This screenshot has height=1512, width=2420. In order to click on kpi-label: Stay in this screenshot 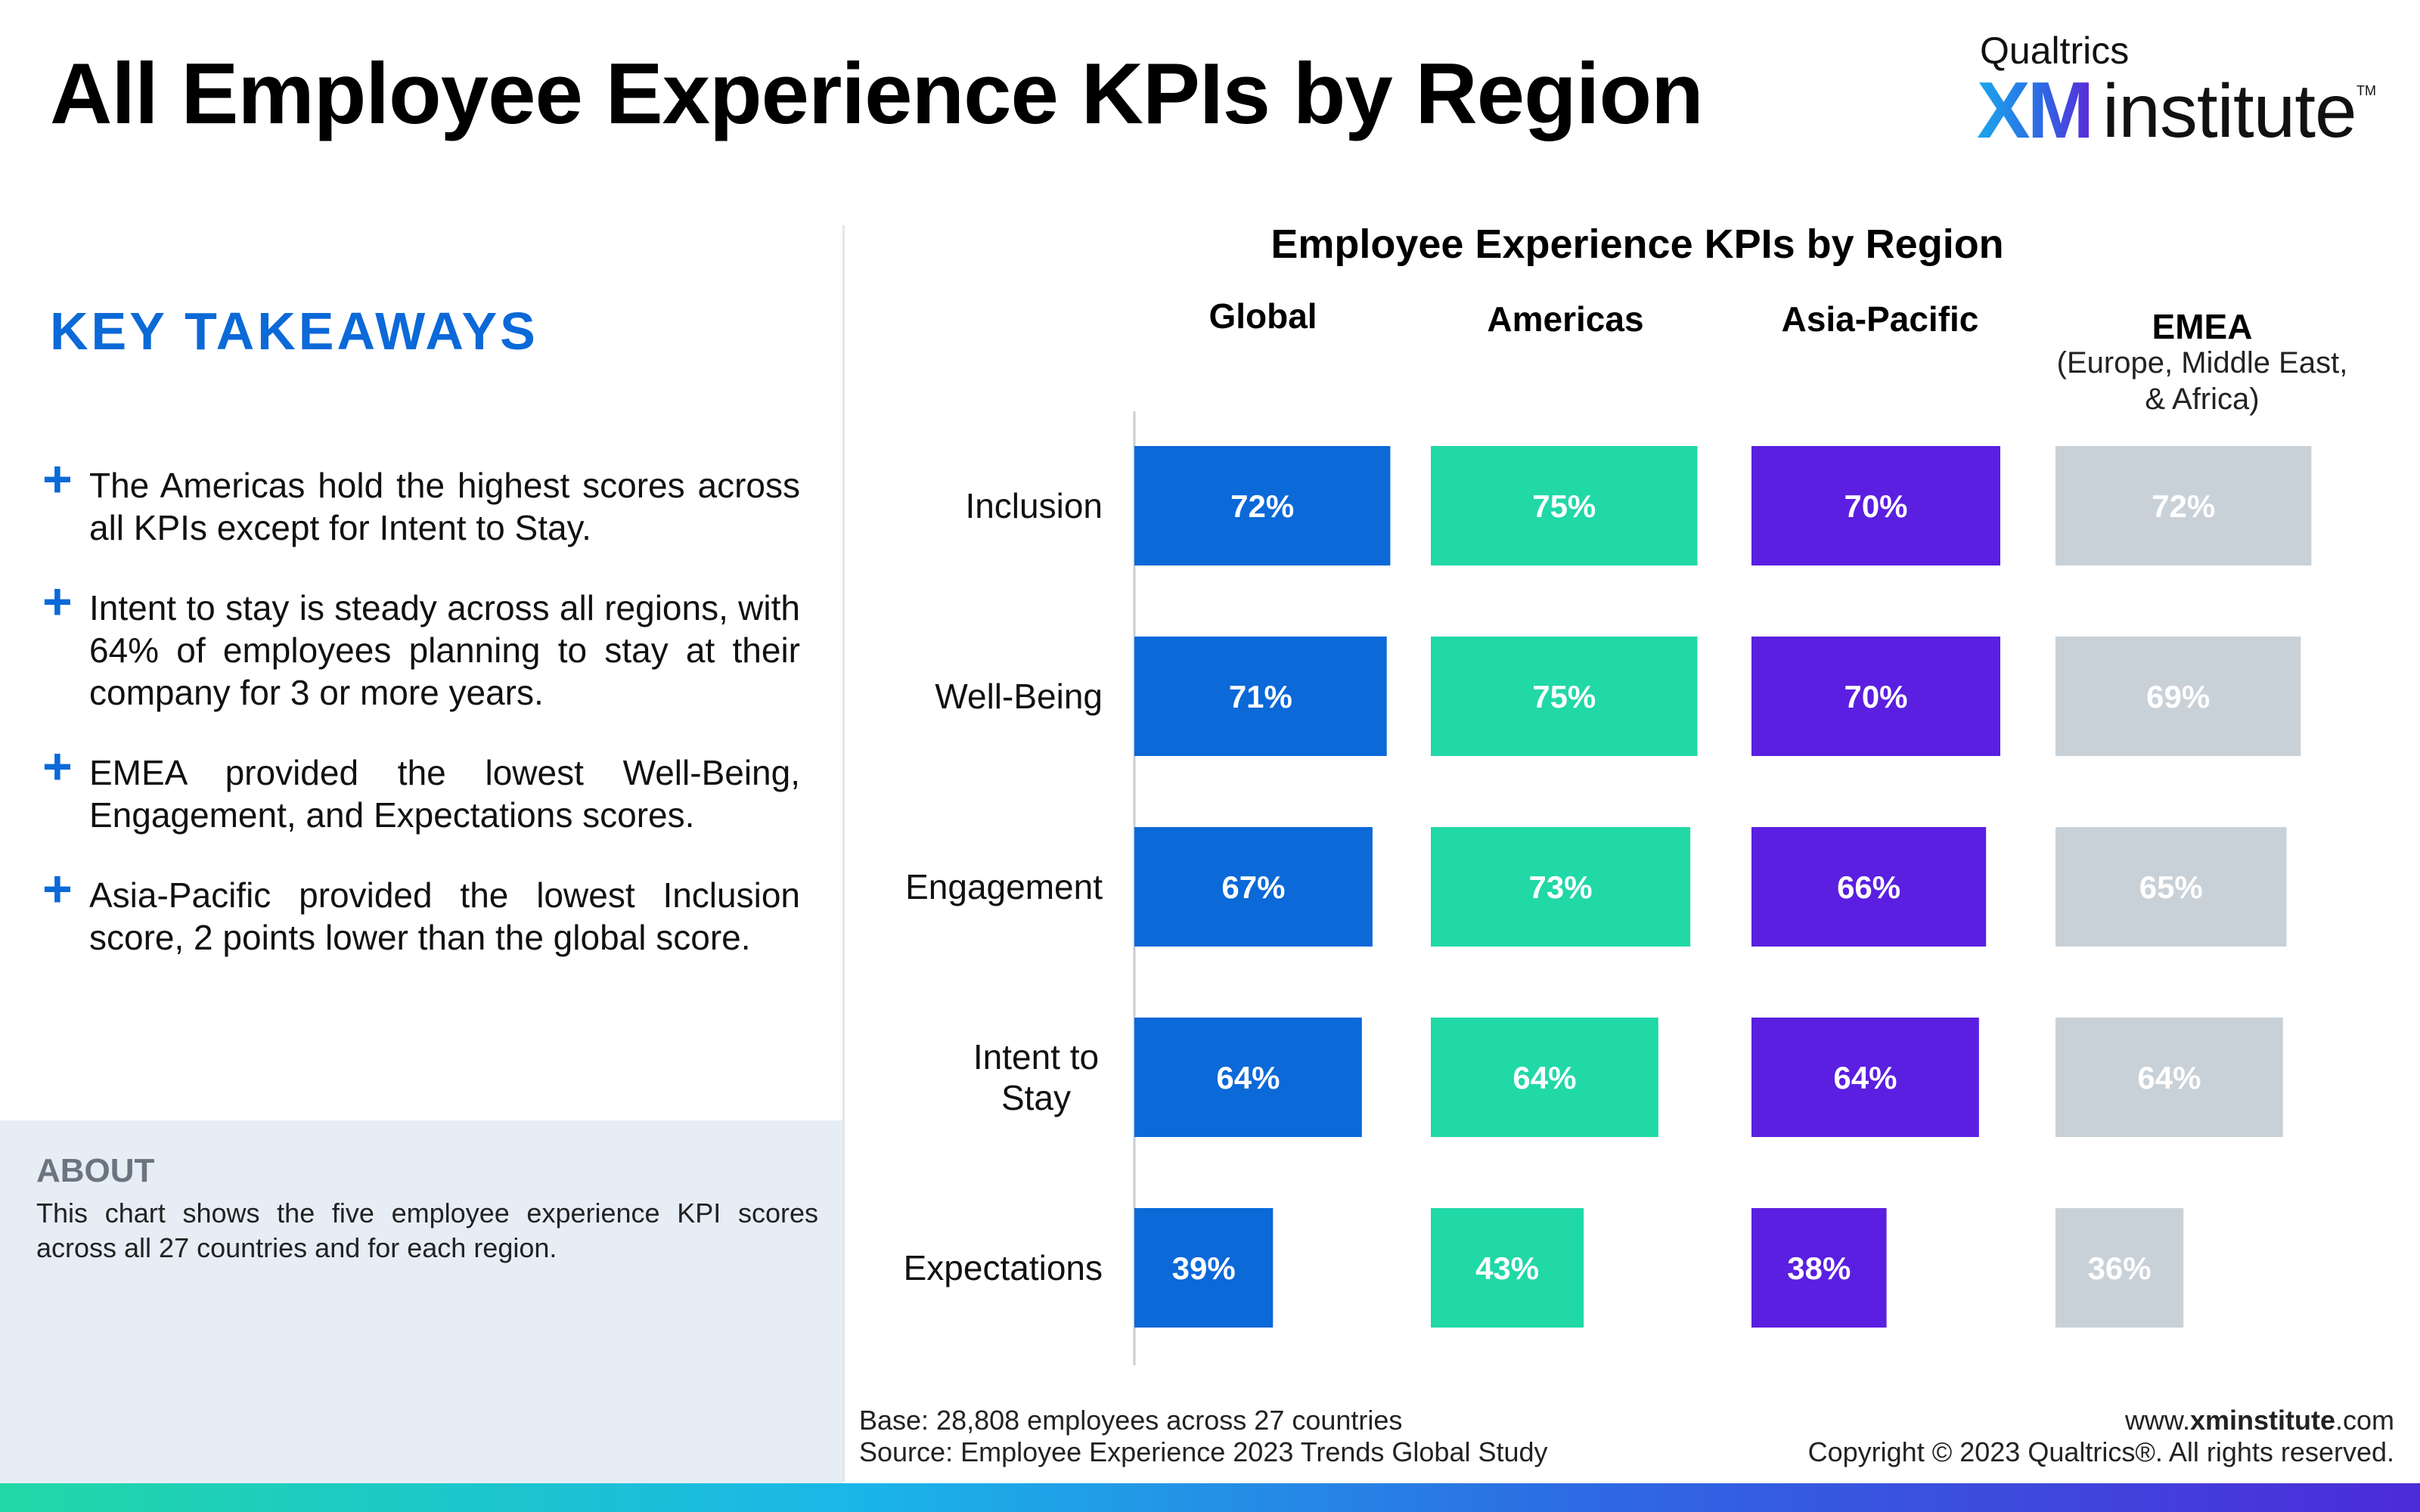, I will do `click(1036, 1097)`.